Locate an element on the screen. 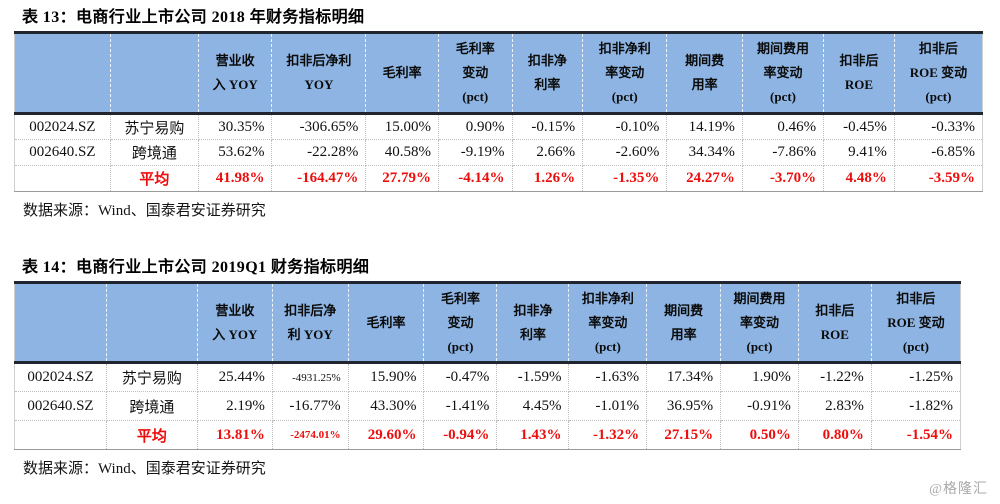 The width and height of the screenshot is (1000, 504). value-cell: 40.58% is located at coordinates (402, 152).